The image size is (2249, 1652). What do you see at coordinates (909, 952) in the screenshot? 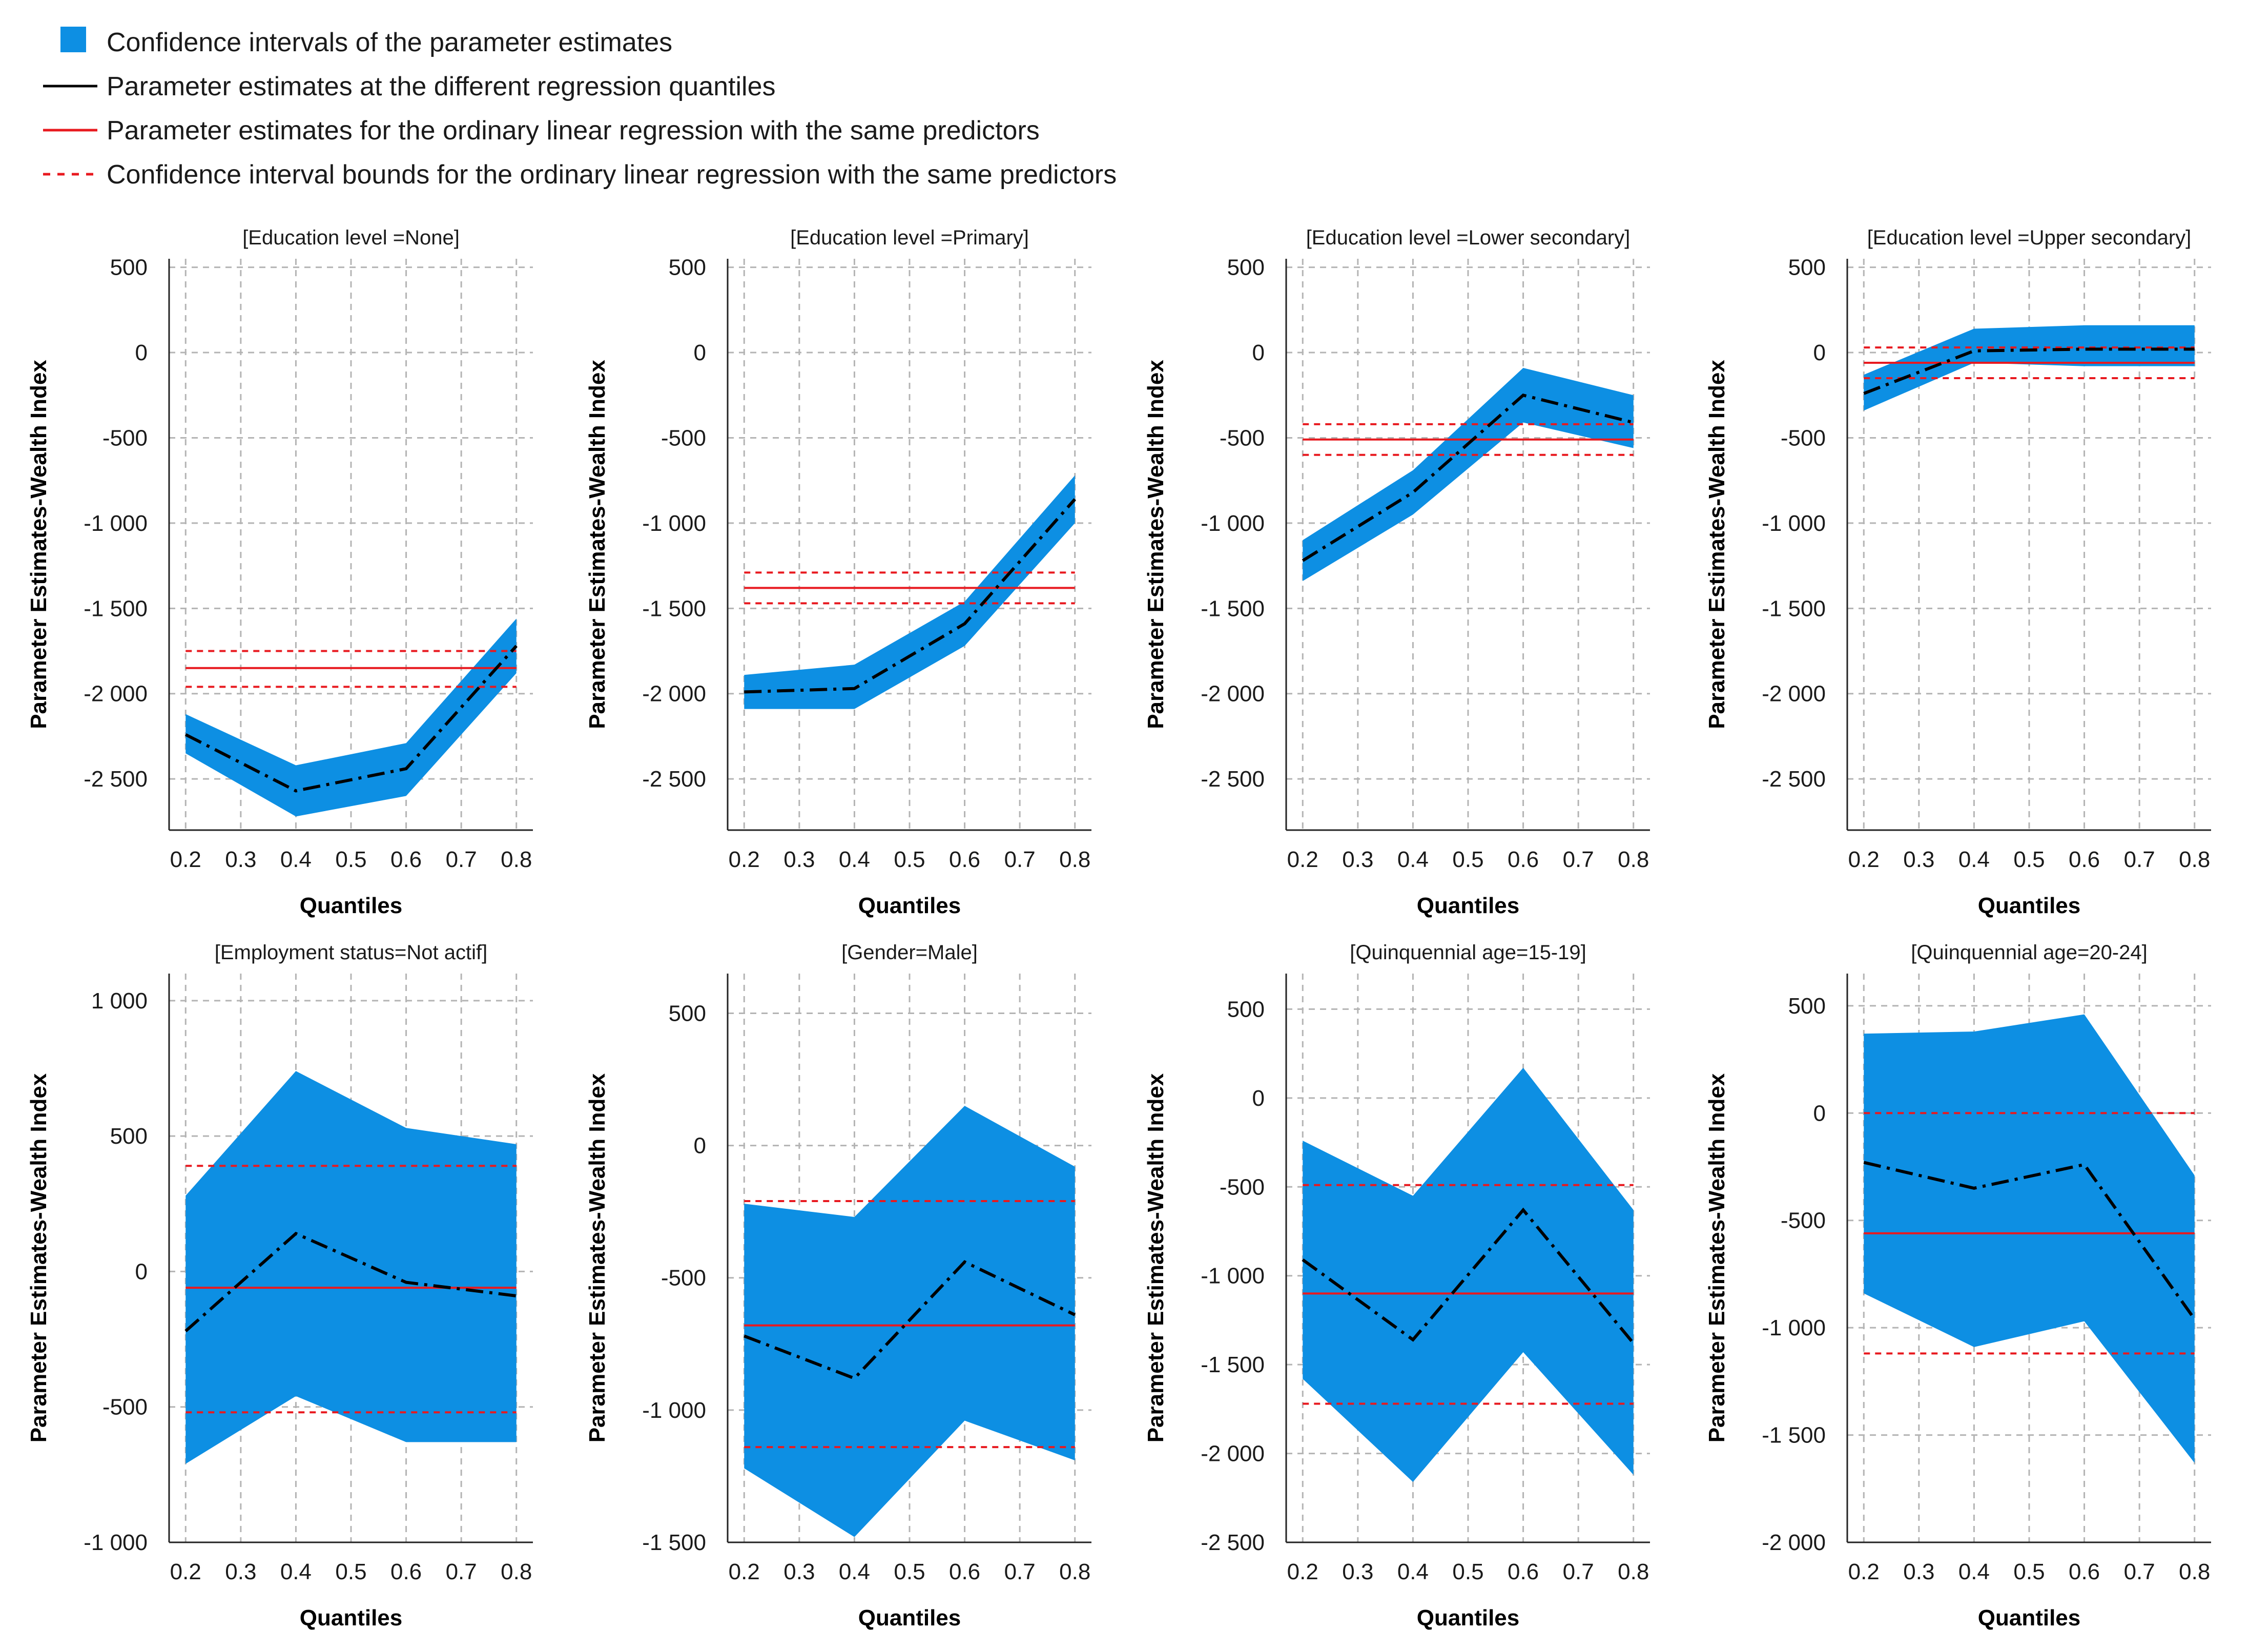
I see `chart-title: [Gender=Male]` at bounding box center [909, 952].